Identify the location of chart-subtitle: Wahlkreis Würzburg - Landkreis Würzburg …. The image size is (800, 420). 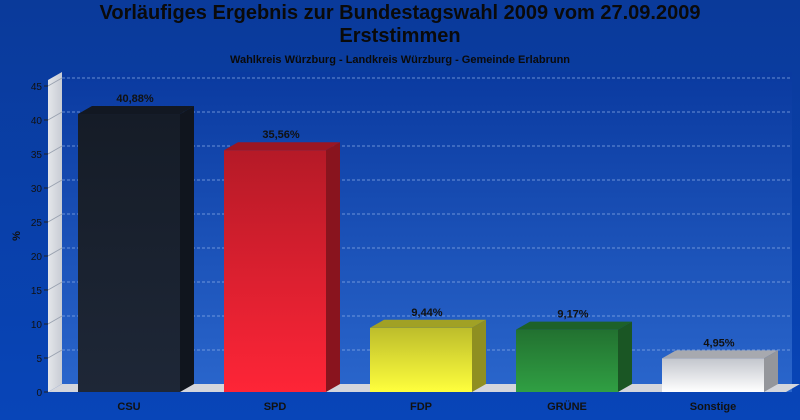
(400, 60).